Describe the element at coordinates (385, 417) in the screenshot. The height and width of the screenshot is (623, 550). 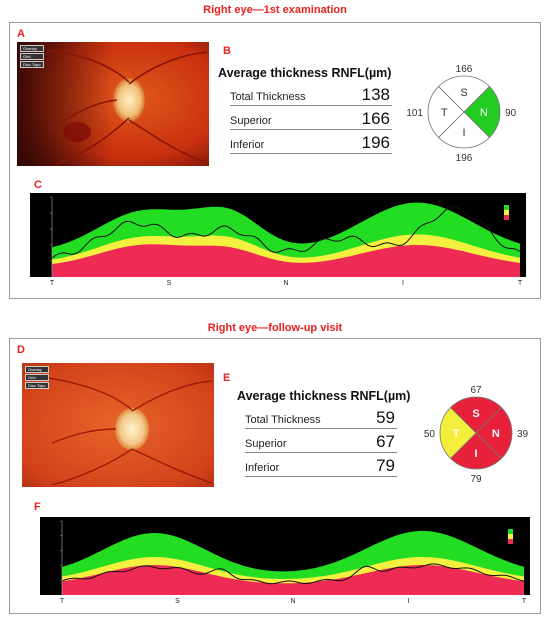
I see `total-thickness-value: 59` at that location.